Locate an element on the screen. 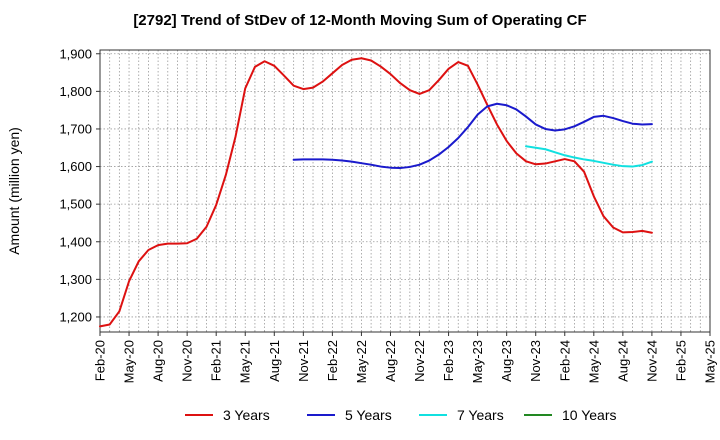 This screenshot has height=440, width=720. x-tick-label: May-21 is located at coordinates (245, 361).